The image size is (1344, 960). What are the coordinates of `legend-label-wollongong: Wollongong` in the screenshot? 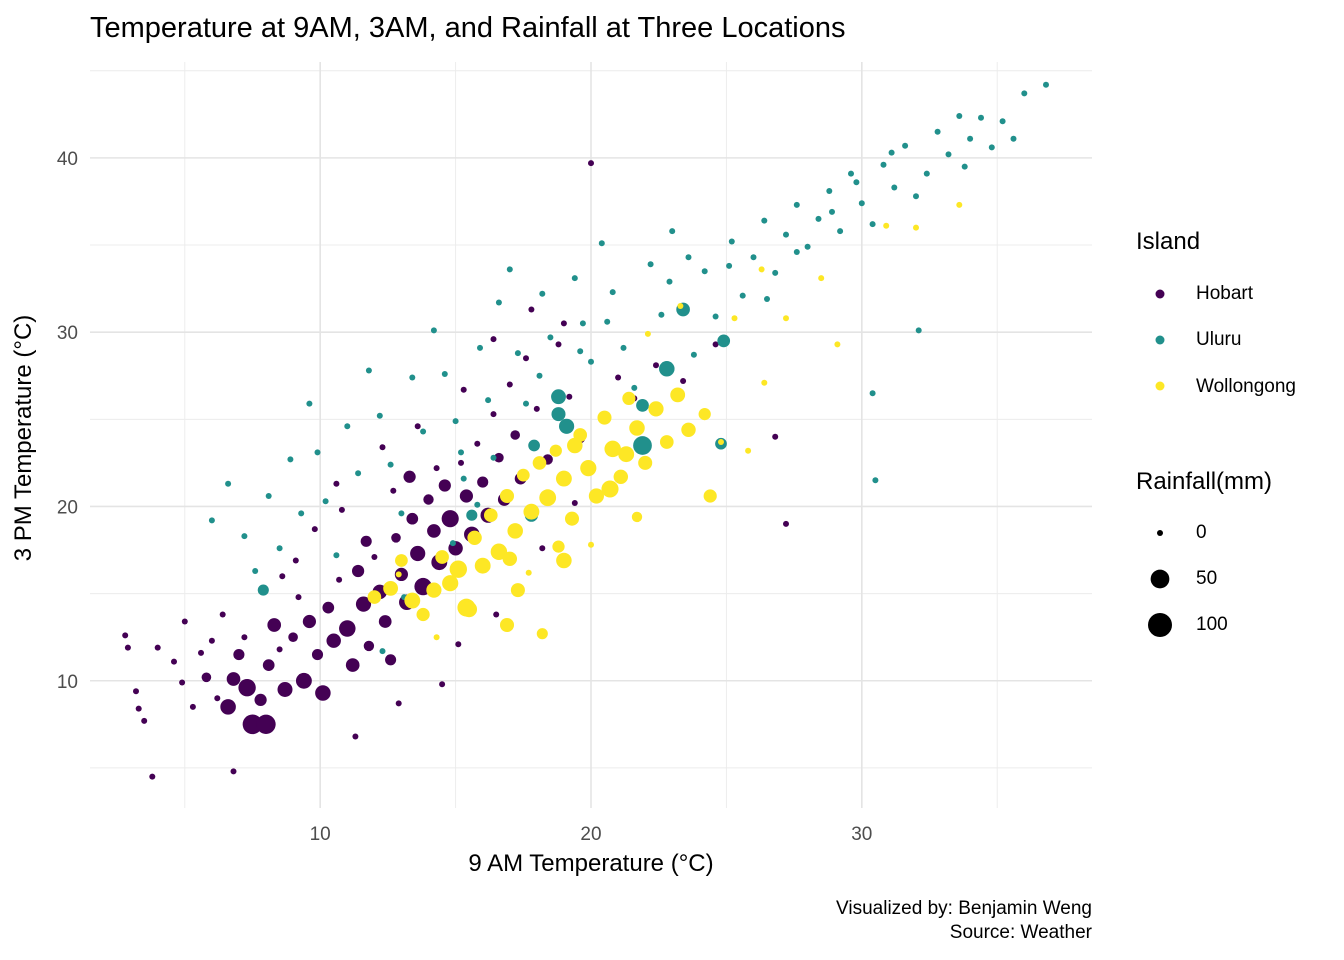 It's located at (1246, 386).